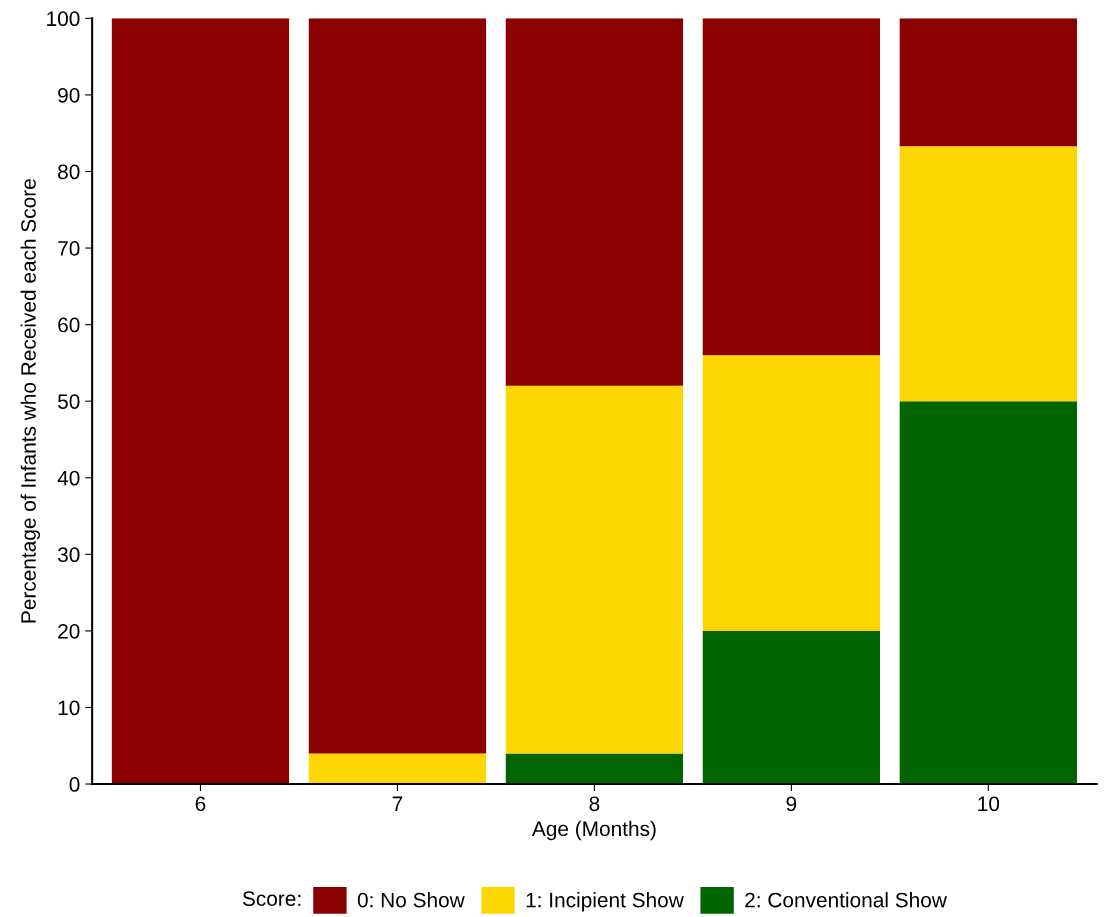 Image resolution: width=1110 pixels, height=917 pixels. Describe the element at coordinates (68, 555) in the screenshot. I see `y-tick-label: 30` at that location.